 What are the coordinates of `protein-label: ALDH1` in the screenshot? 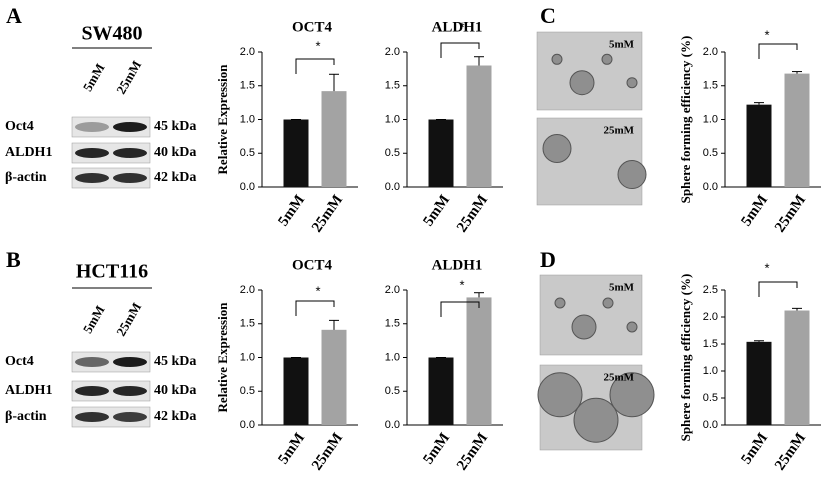 It's located at (28, 152).